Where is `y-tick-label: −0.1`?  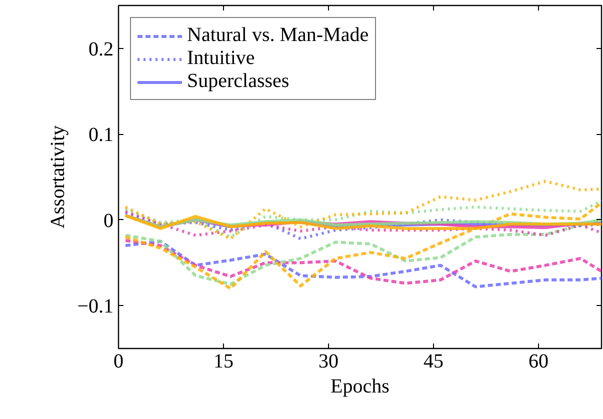
y-tick-label: −0.1 is located at coordinates (95, 307).